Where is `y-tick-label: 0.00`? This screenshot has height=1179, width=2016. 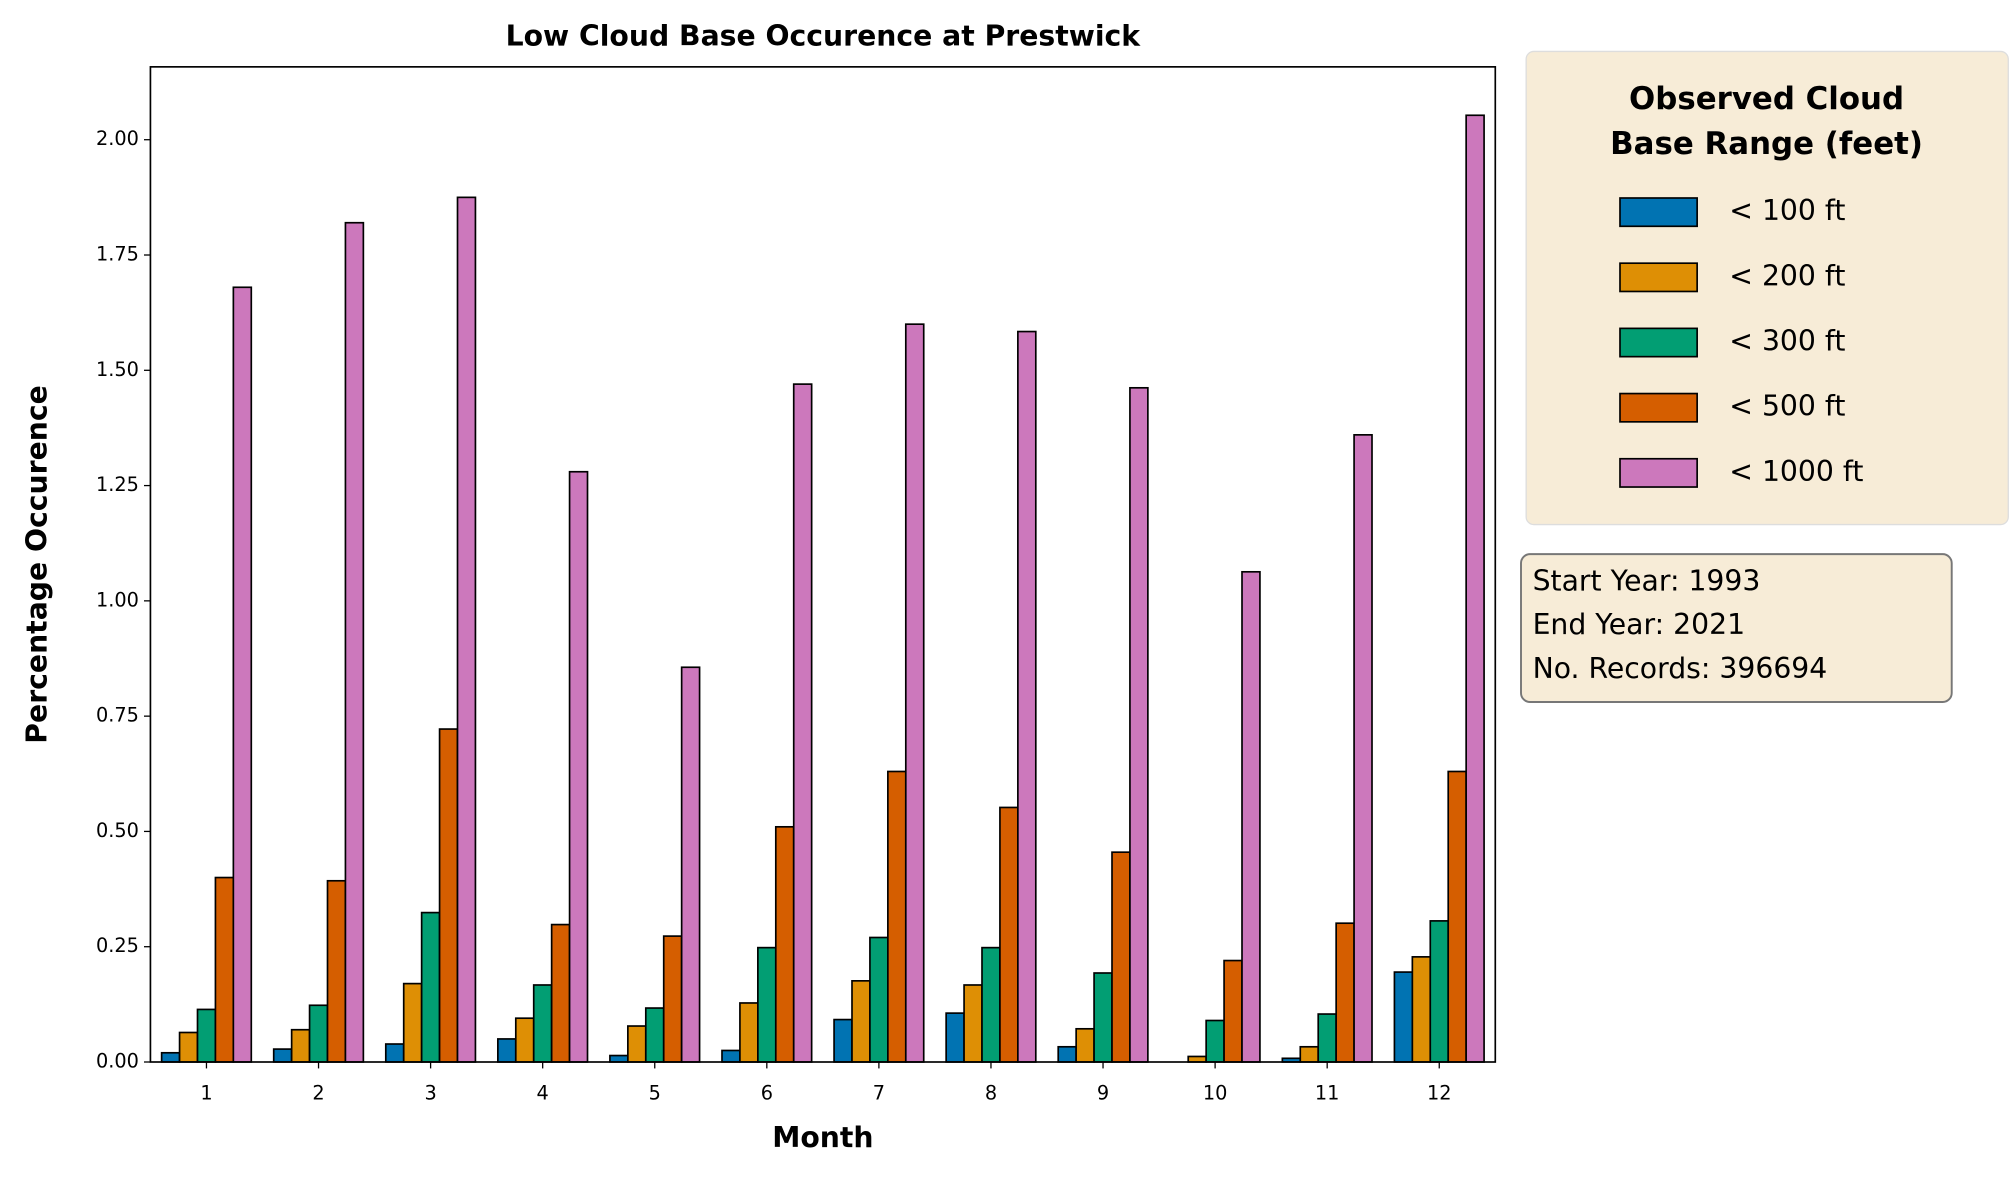
y-tick-label: 0.00 is located at coordinates (117, 1061).